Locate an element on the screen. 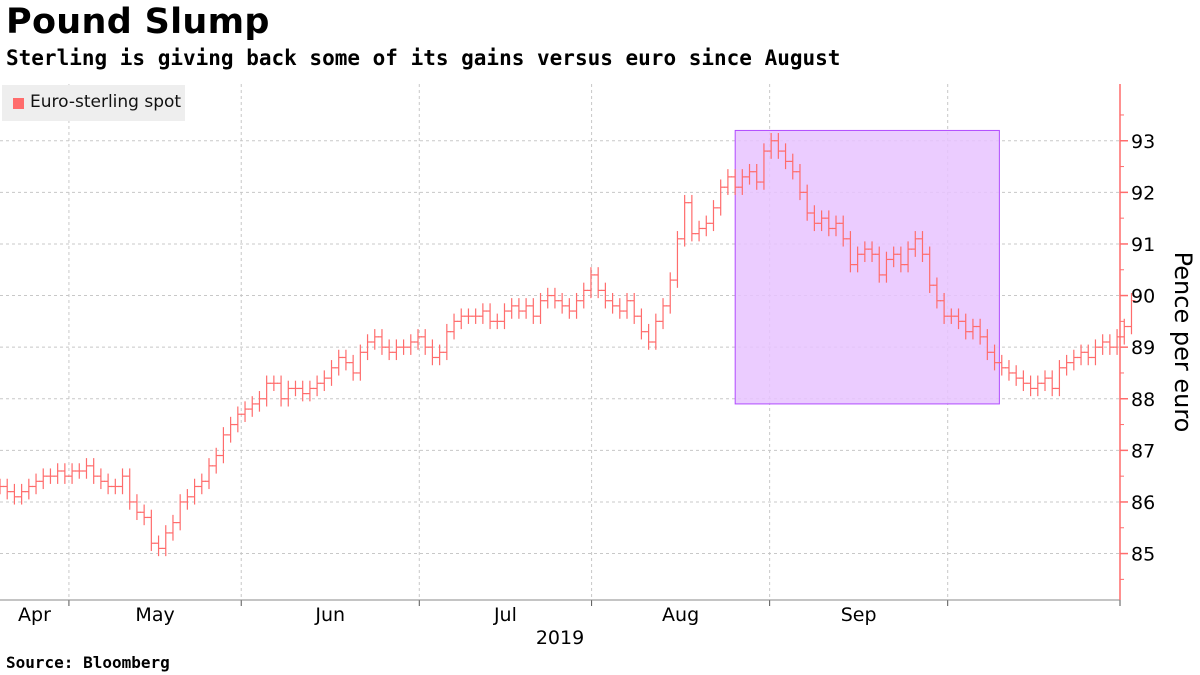 The height and width of the screenshot is (675, 1200). y-tick-label: 93 is located at coordinates (1143, 142).